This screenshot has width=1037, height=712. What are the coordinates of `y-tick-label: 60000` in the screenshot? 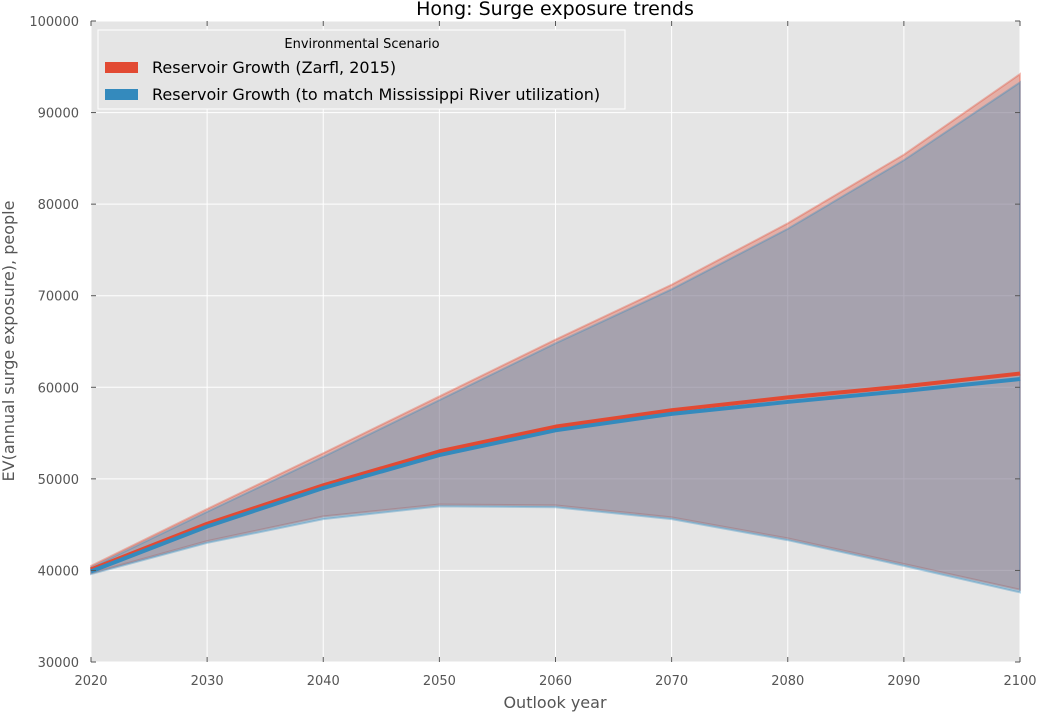 It's located at (58, 388).